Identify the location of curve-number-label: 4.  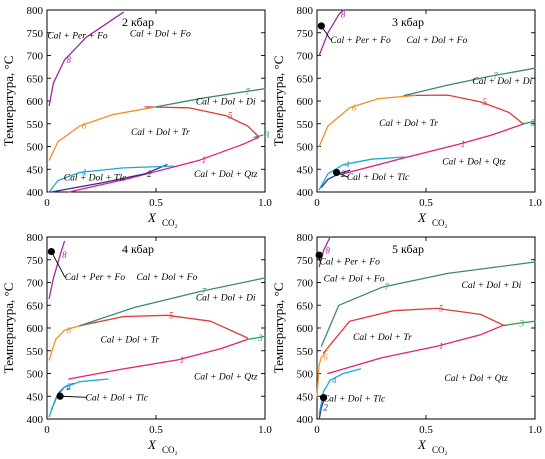
(334, 380).